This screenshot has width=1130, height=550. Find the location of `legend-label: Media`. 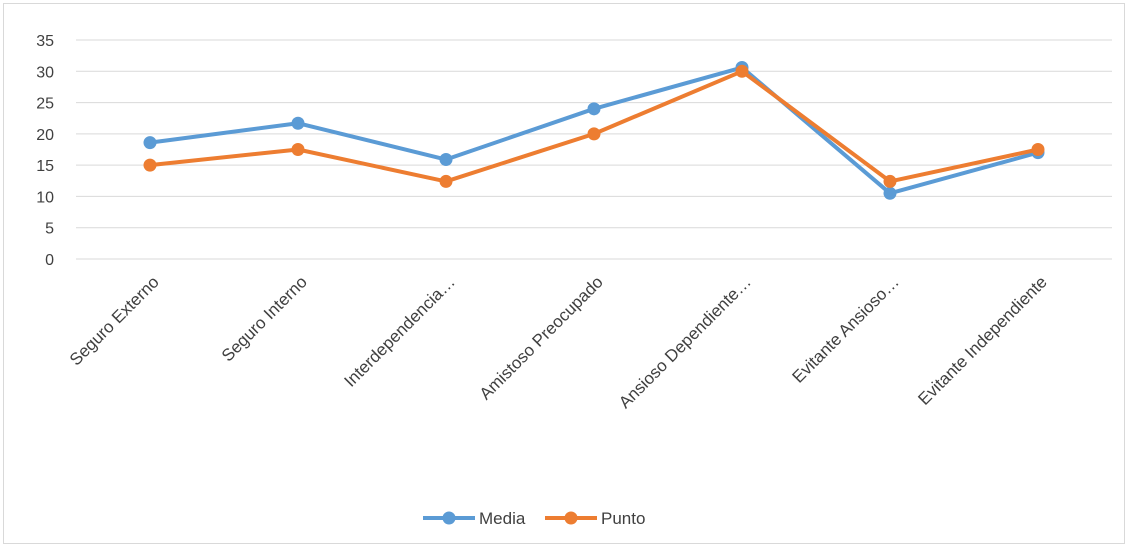

legend-label: Media is located at coordinates (502, 518).